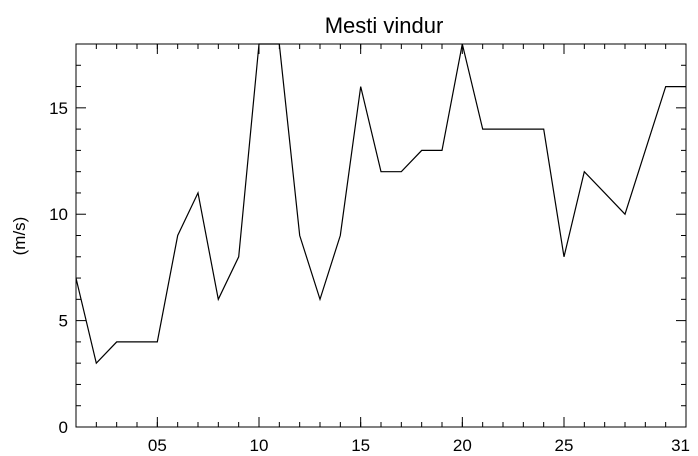 This screenshot has height=456, width=698. I want to click on y-tick-label: 0, so click(63, 427).